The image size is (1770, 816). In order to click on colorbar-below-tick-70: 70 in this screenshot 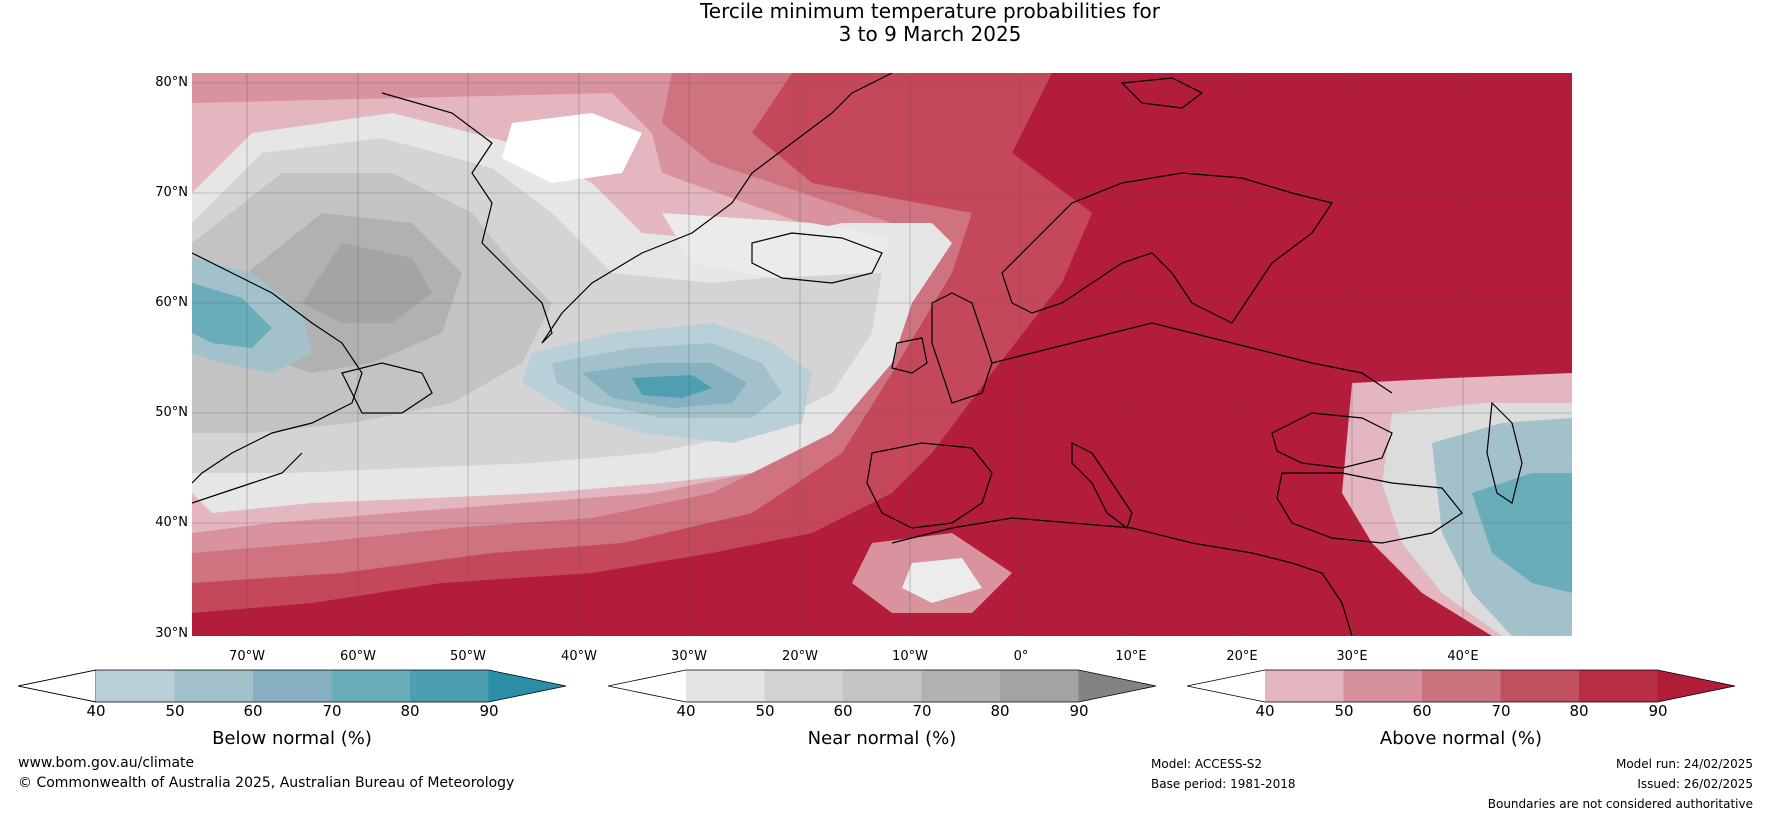, I will do `click(332, 711)`.